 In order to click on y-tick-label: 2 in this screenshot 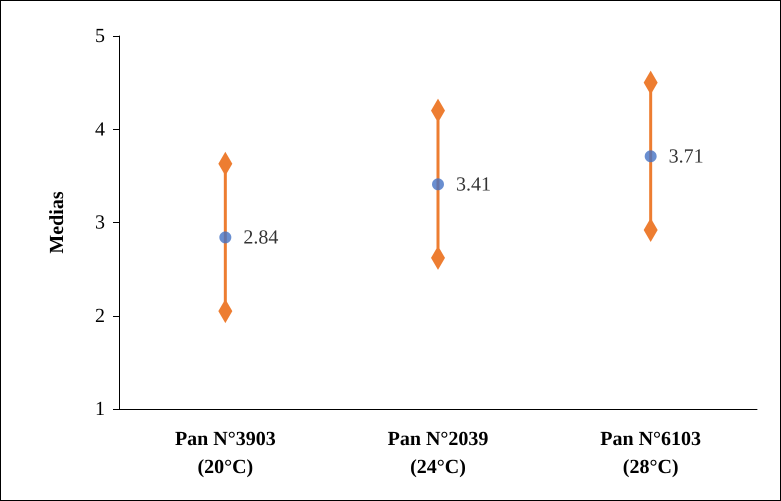, I will do `click(100, 315)`.